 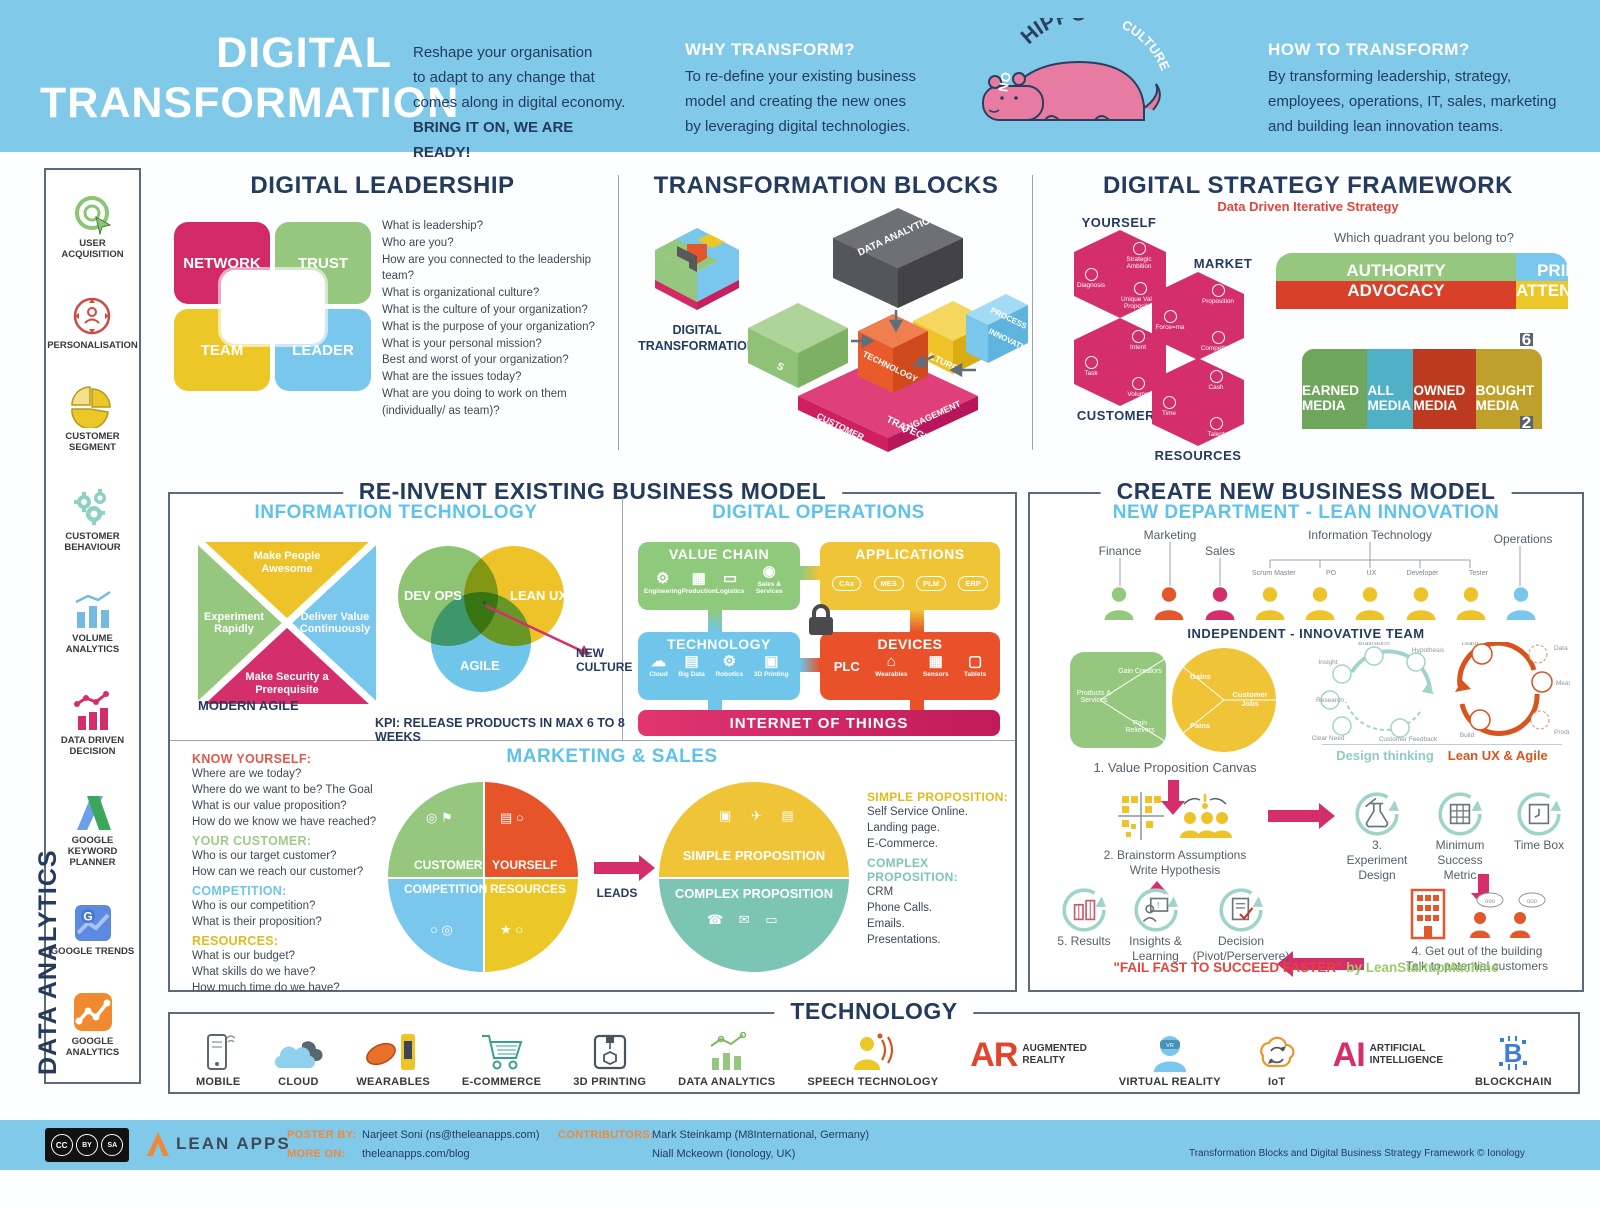 What do you see at coordinates (1241, 910) in the screenshot?
I see `decision-icon` at bounding box center [1241, 910].